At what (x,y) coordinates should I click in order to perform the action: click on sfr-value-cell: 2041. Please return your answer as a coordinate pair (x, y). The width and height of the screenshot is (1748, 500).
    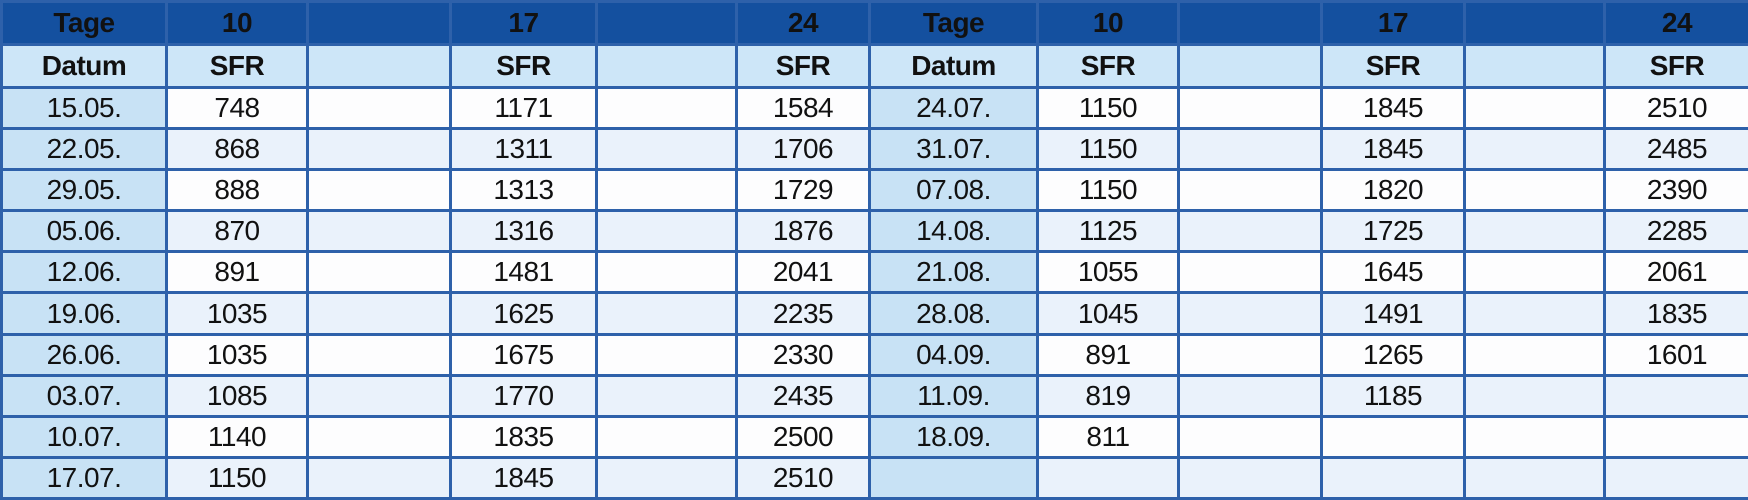
    Looking at the image, I should click on (803, 272).